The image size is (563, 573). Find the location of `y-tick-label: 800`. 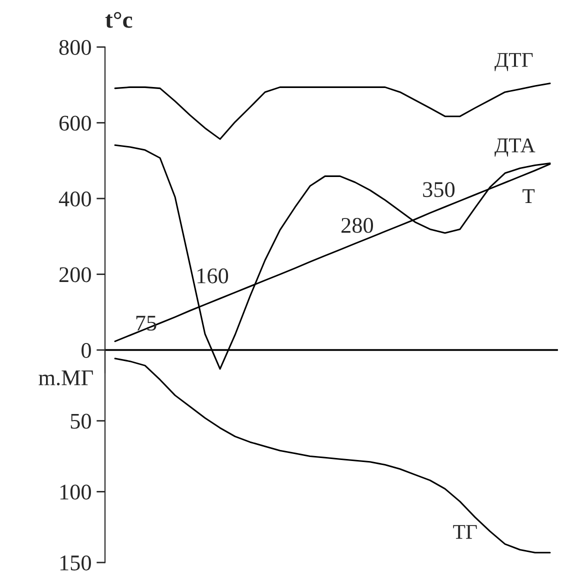

y-tick-label: 800 is located at coordinates (75, 47).